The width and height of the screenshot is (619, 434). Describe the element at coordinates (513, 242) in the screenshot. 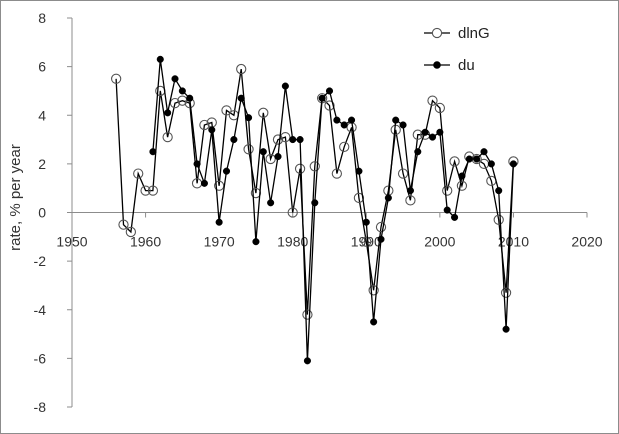

I see `x-tick-label: 2010` at that location.